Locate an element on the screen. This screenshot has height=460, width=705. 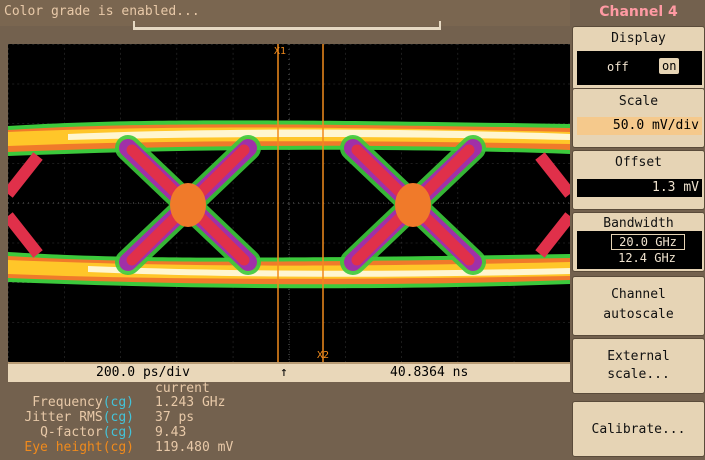
display-off-option: off is located at coordinates (618, 67).